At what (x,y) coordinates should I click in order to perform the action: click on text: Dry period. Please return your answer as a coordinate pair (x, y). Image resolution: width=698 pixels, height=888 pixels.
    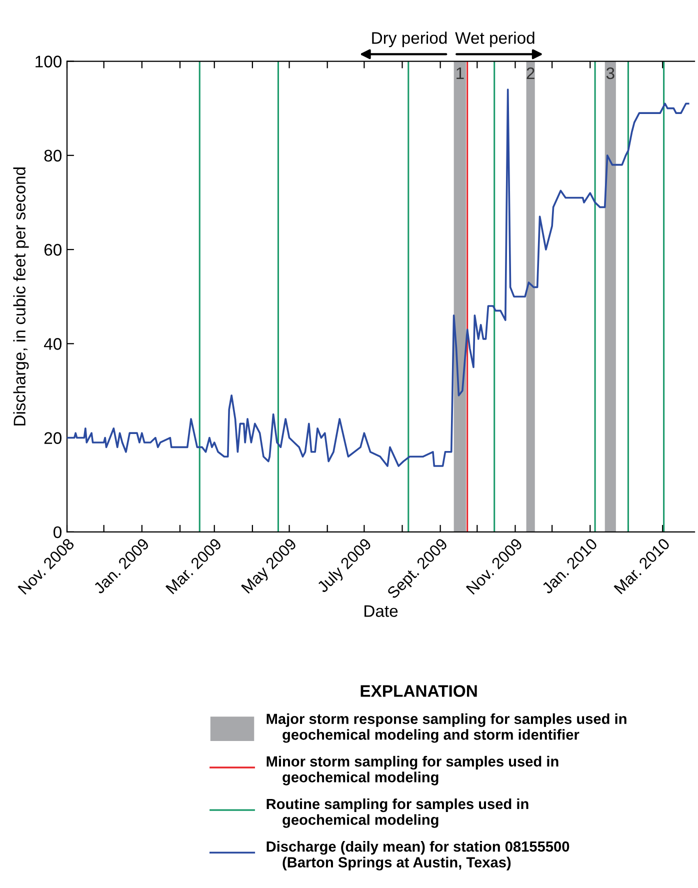
    Looking at the image, I should click on (409, 40).